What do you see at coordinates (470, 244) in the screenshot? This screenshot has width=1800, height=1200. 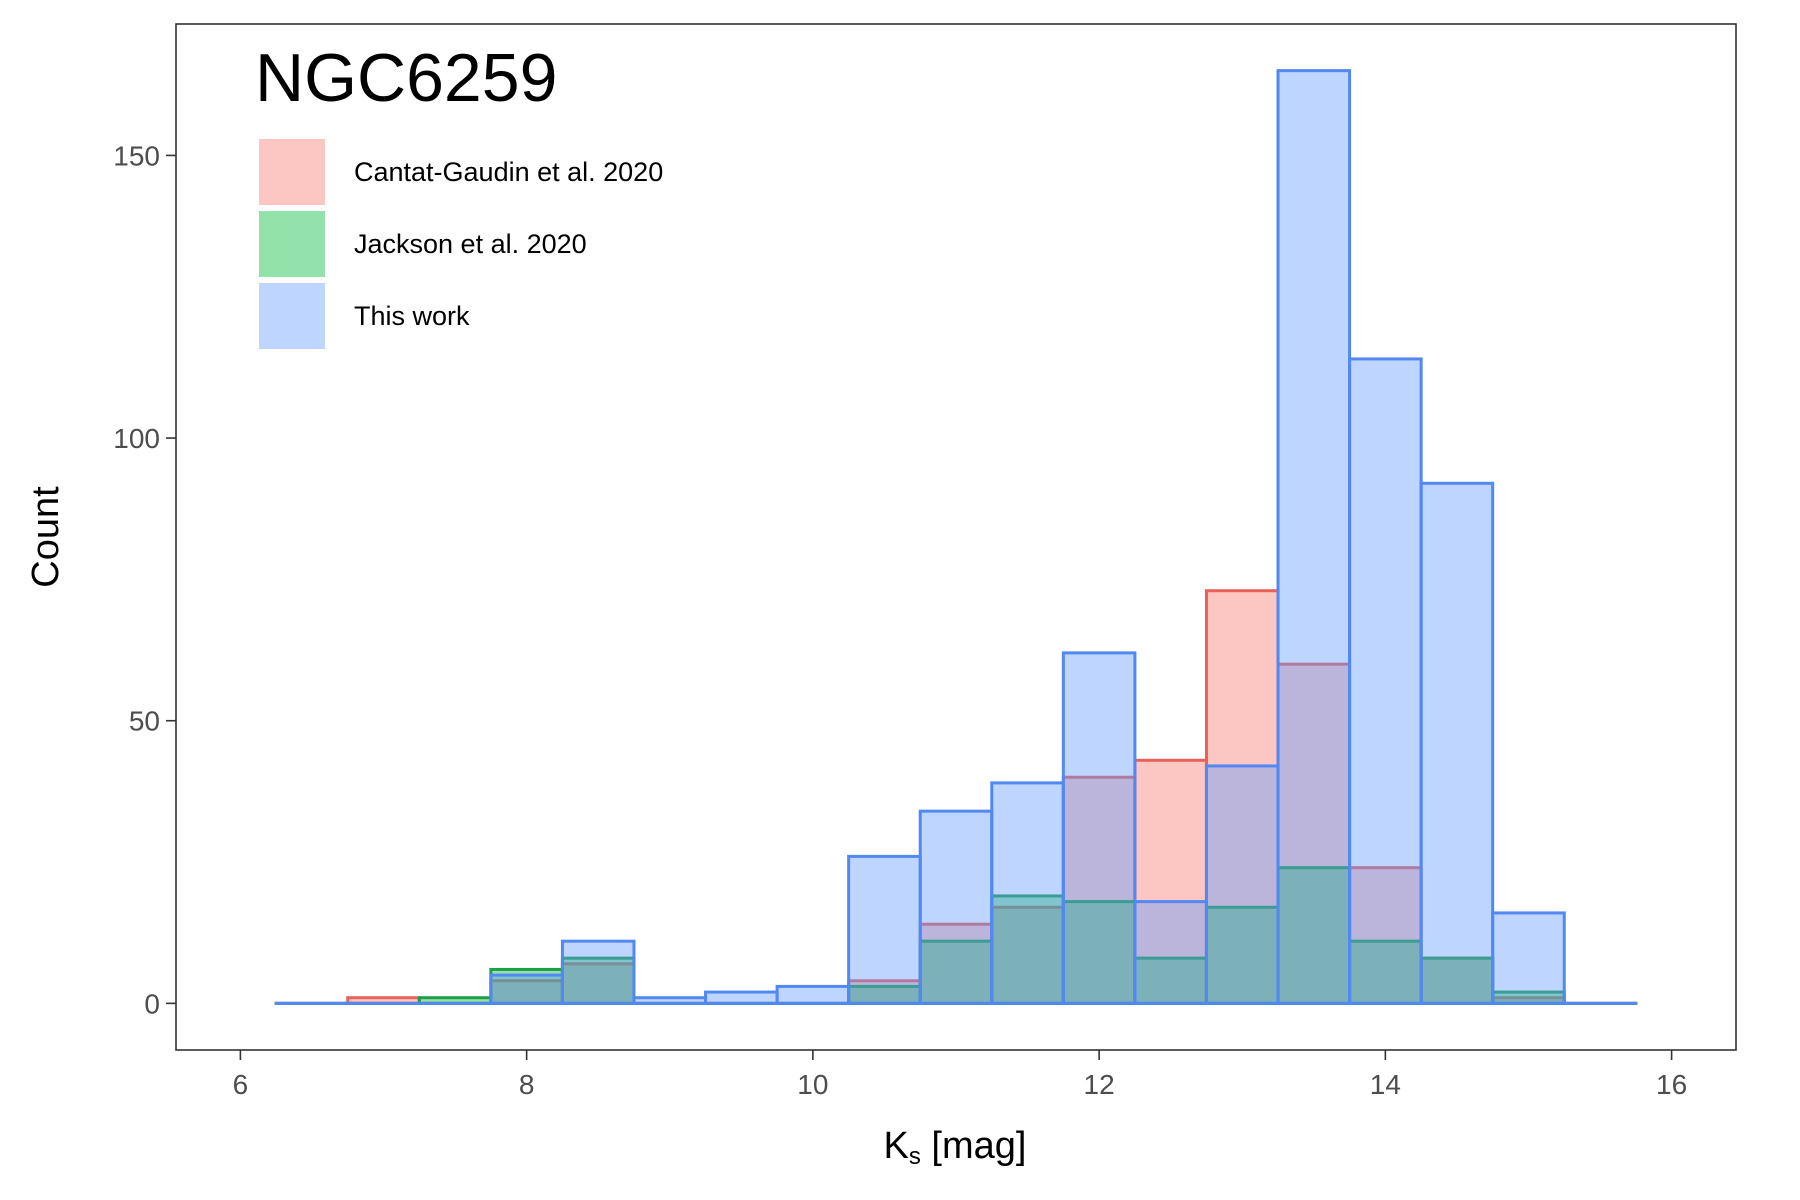 I see `legend-label-1: Jackson et al. 2020` at bounding box center [470, 244].